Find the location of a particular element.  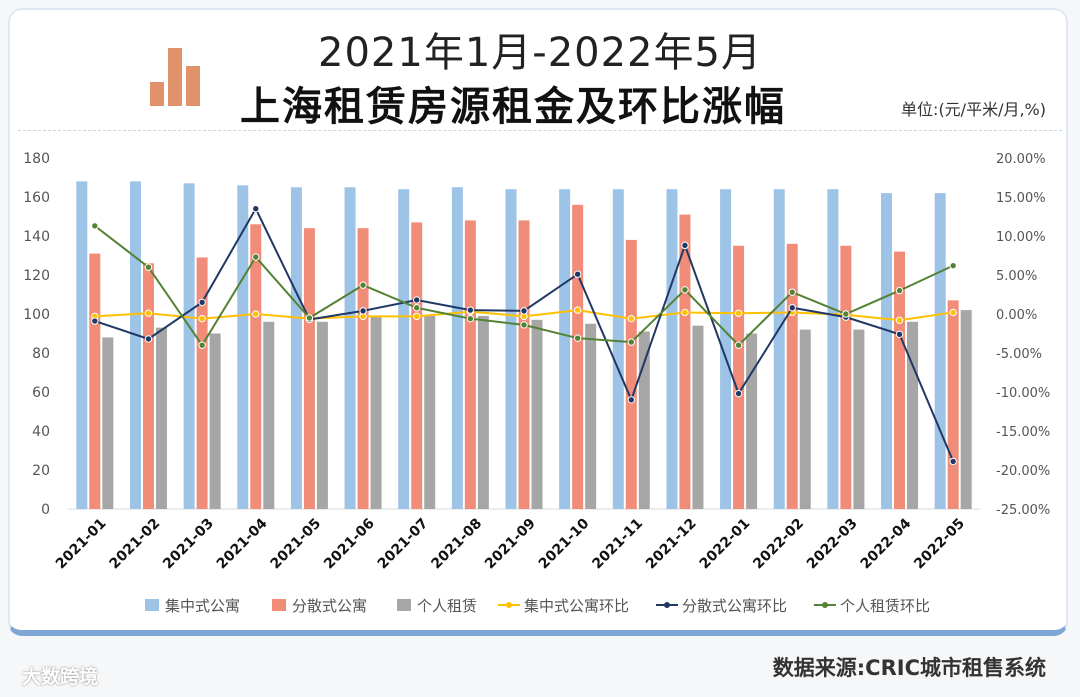

left-tick-label: 120 is located at coordinates (36, 276).